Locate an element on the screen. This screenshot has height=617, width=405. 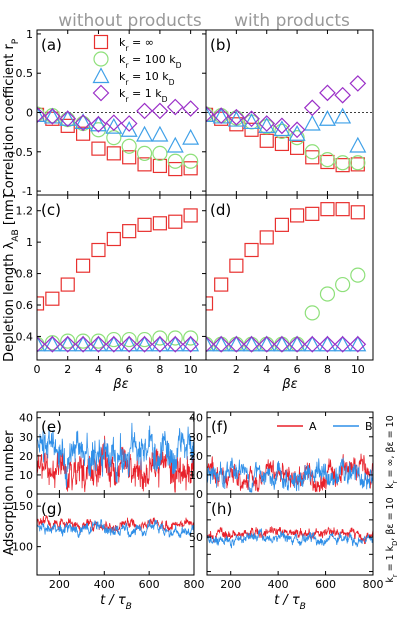
text-span: r is located at coordinates (127, 65).